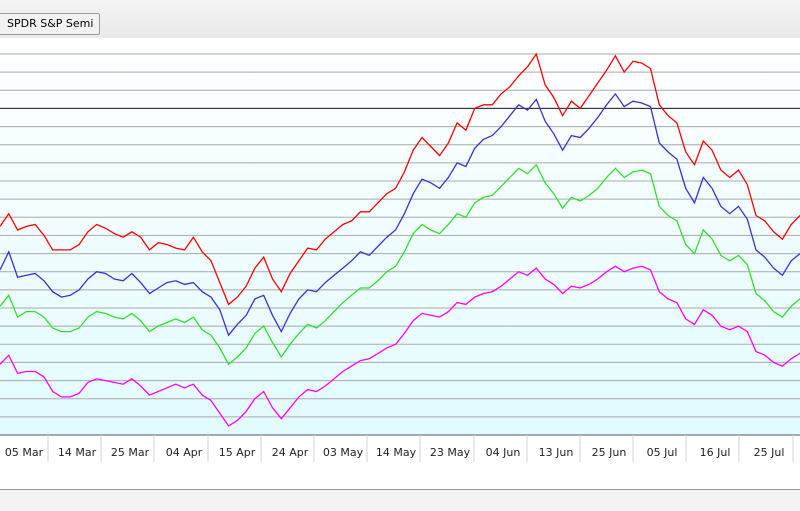 Image resolution: width=800 pixels, height=511 pixels. What do you see at coordinates (400, 19) in the screenshot?
I see `chart-toolbar: SPDR S&P Semi` at bounding box center [400, 19].